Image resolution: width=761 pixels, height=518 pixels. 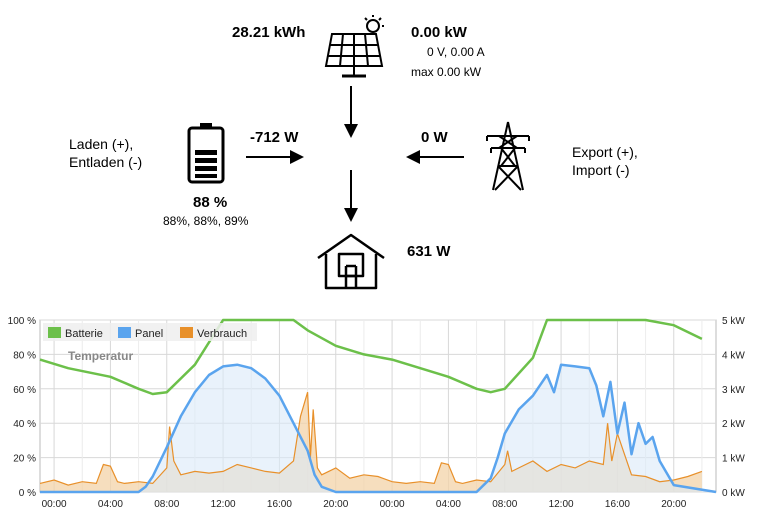 What do you see at coordinates (269, 32) in the screenshot?
I see `solar-energy-total: 28.21 kWh` at bounding box center [269, 32].